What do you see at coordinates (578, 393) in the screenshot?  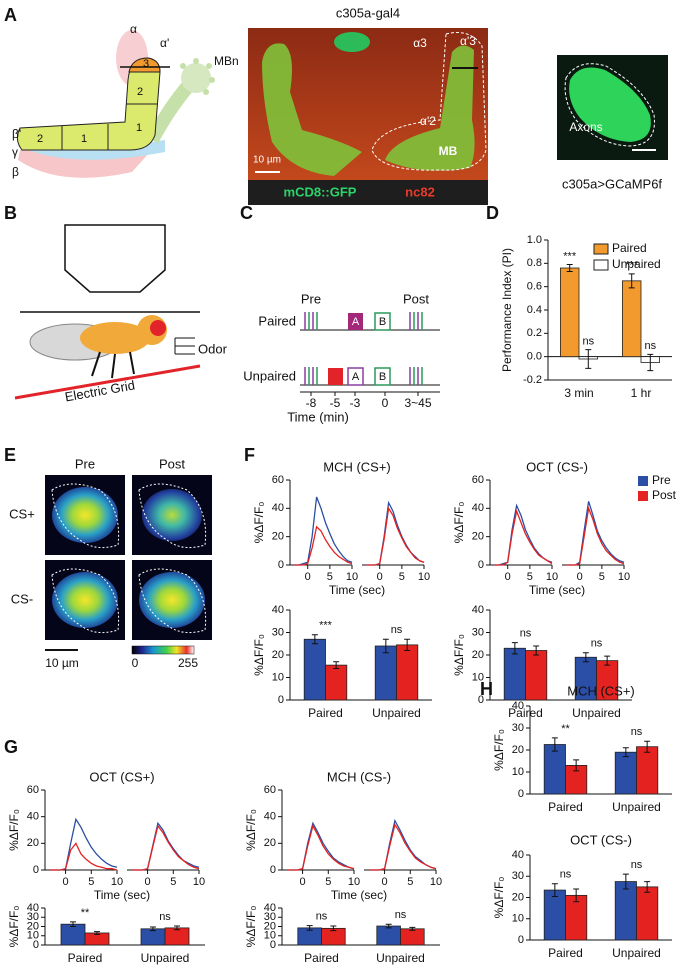 I see `x-tick-label: 3 min` at bounding box center [578, 393].